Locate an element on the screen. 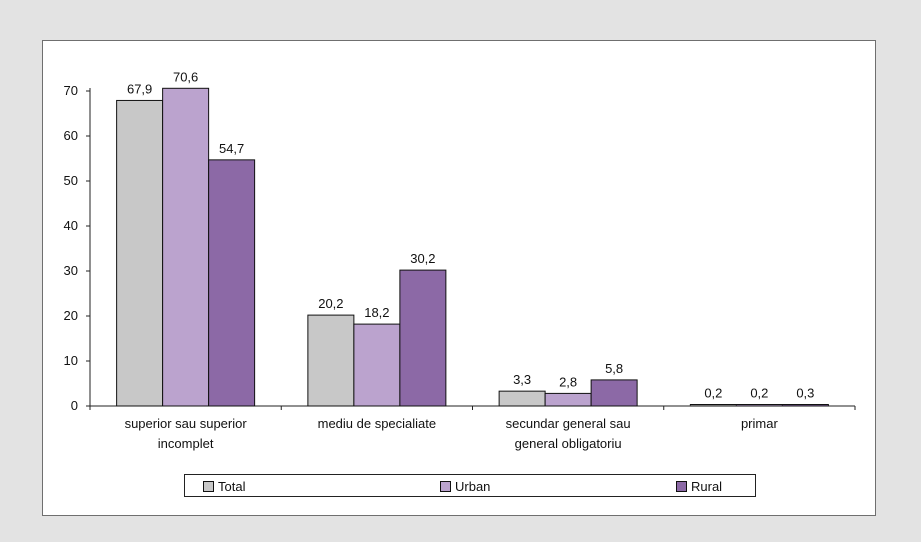 This screenshot has width=921, height=542. legend-swatch-rural is located at coordinates (681, 486).